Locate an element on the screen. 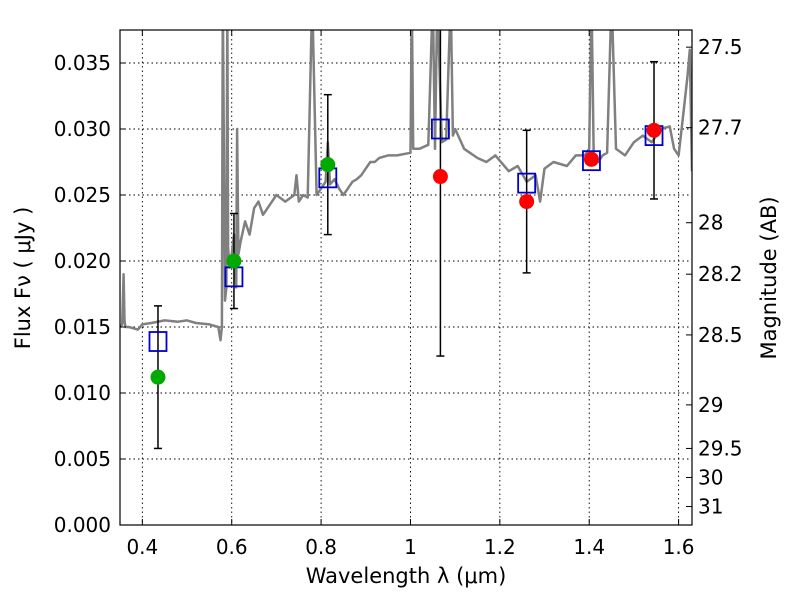  y2-axis-label: Magnitude (AB) is located at coordinates (769, 277).